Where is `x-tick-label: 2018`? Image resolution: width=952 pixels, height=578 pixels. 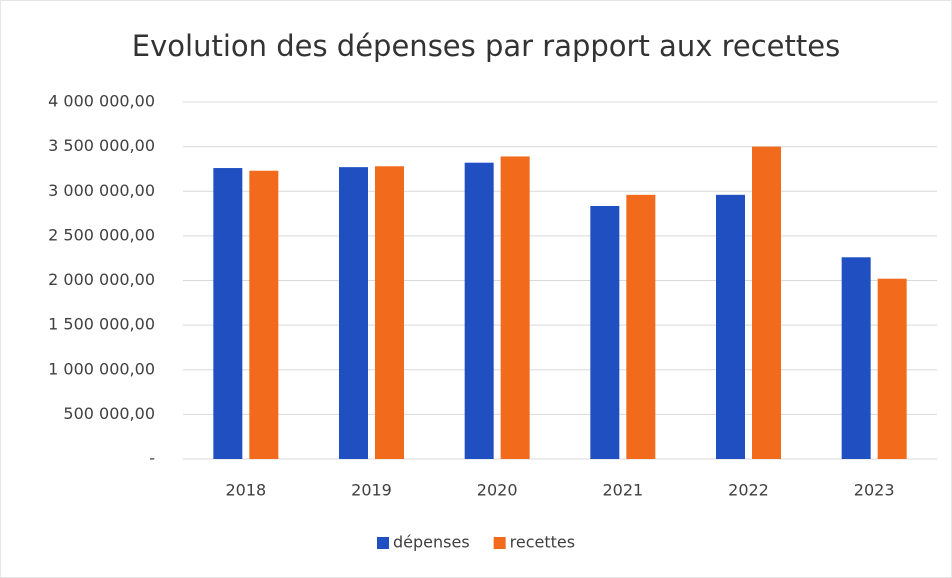
x-tick-label: 2018 is located at coordinates (245, 490).